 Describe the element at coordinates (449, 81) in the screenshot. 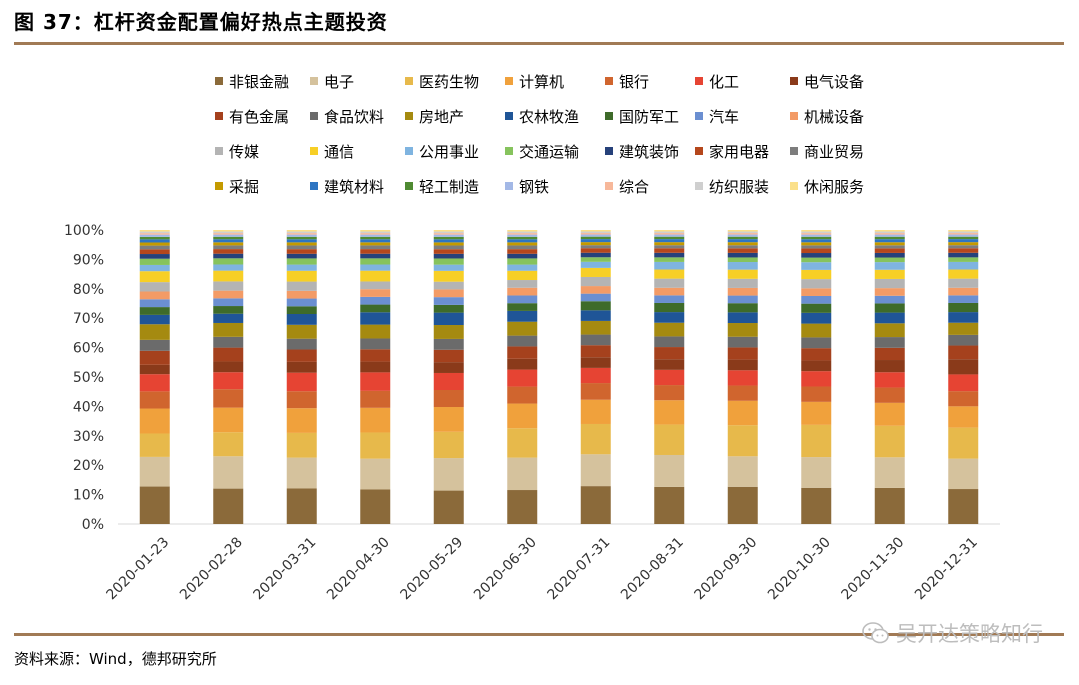

I see `legend-label: 医药生物` at that location.